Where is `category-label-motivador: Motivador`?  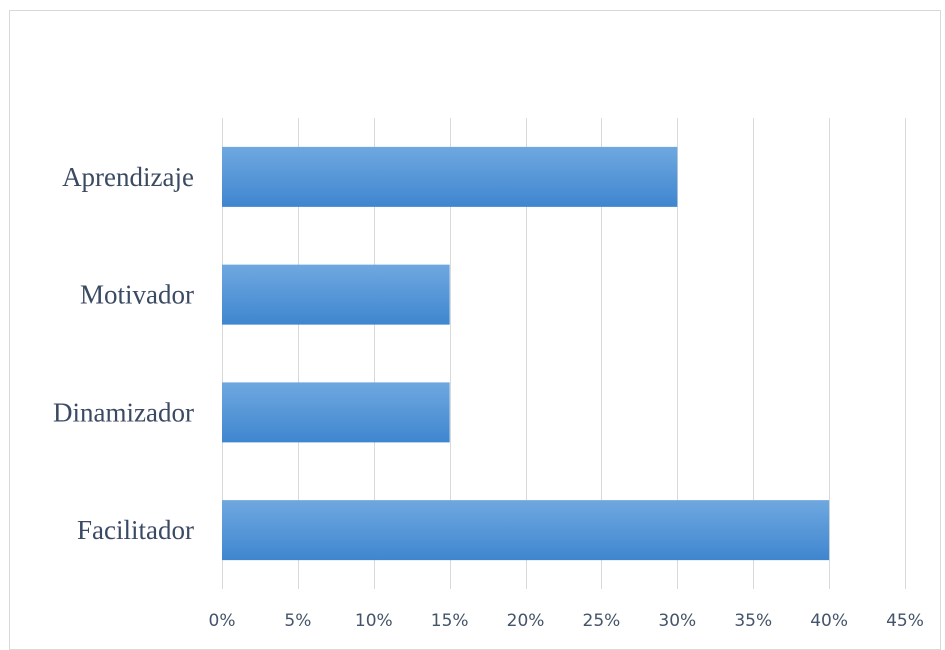
category-label-motivador: Motivador is located at coordinates (137, 295).